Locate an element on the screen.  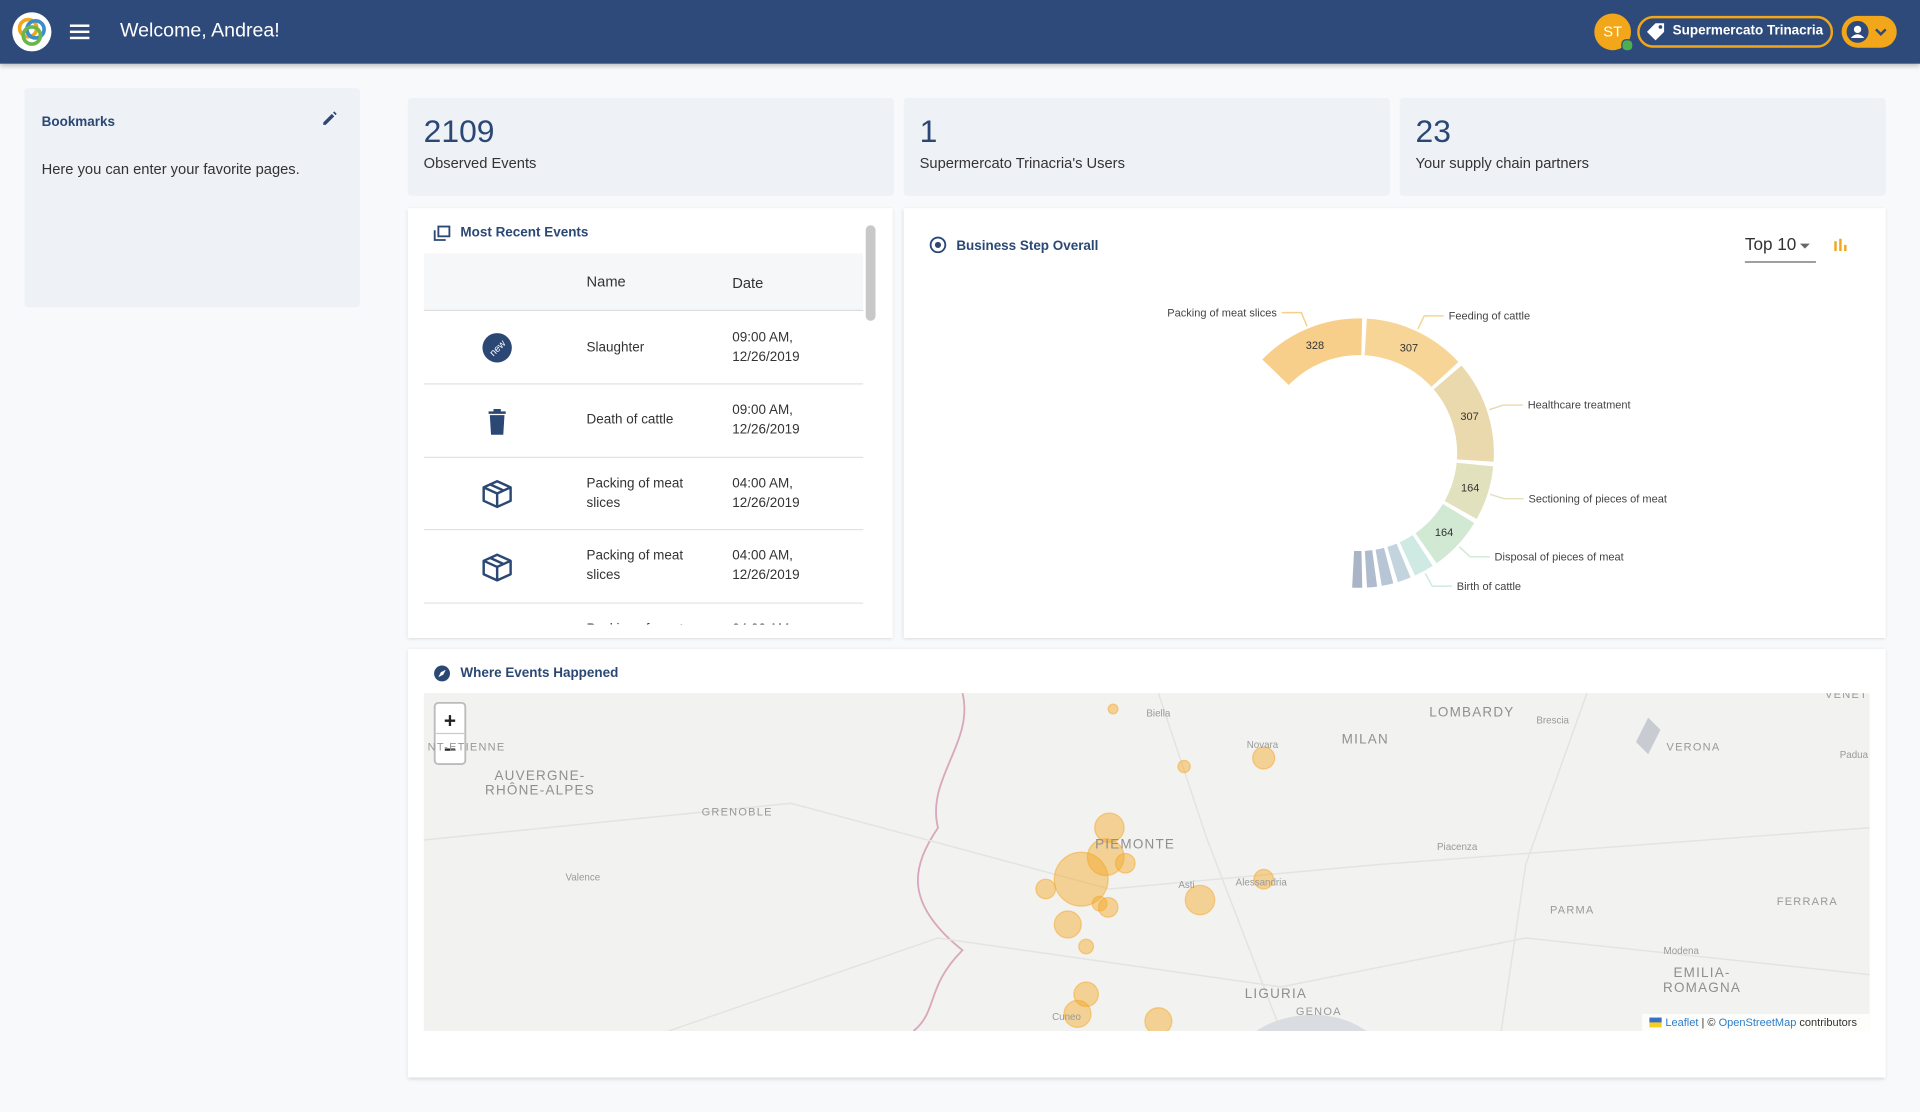
event-name: Death of cattle is located at coordinates (630, 420).